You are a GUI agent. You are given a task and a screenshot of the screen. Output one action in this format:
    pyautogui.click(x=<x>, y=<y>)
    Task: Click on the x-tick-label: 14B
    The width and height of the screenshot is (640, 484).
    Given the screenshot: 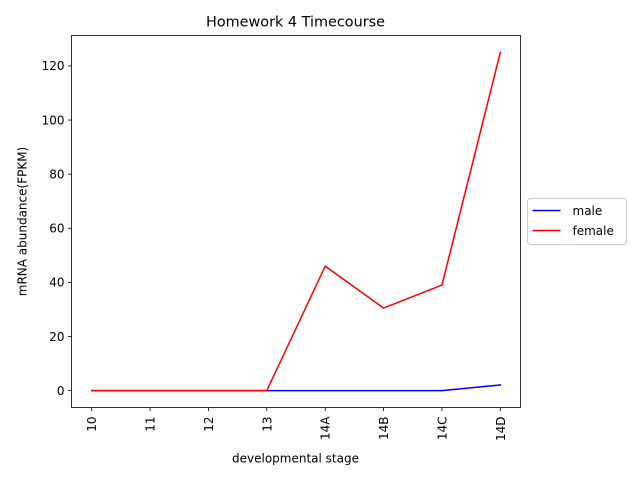 What is the action you would take?
    pyautogui.click(x=384, y=429)
    